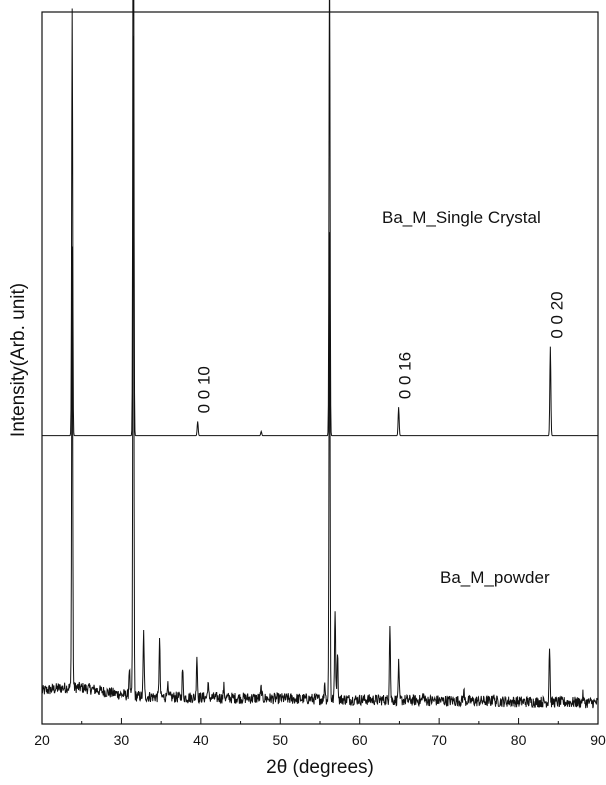 This screenshot has height=785, width=606. Describe the element at coordinates (18, 360) in the screenshot. I see `y-axis-title: Intensity(Arb. unit)` at that location.